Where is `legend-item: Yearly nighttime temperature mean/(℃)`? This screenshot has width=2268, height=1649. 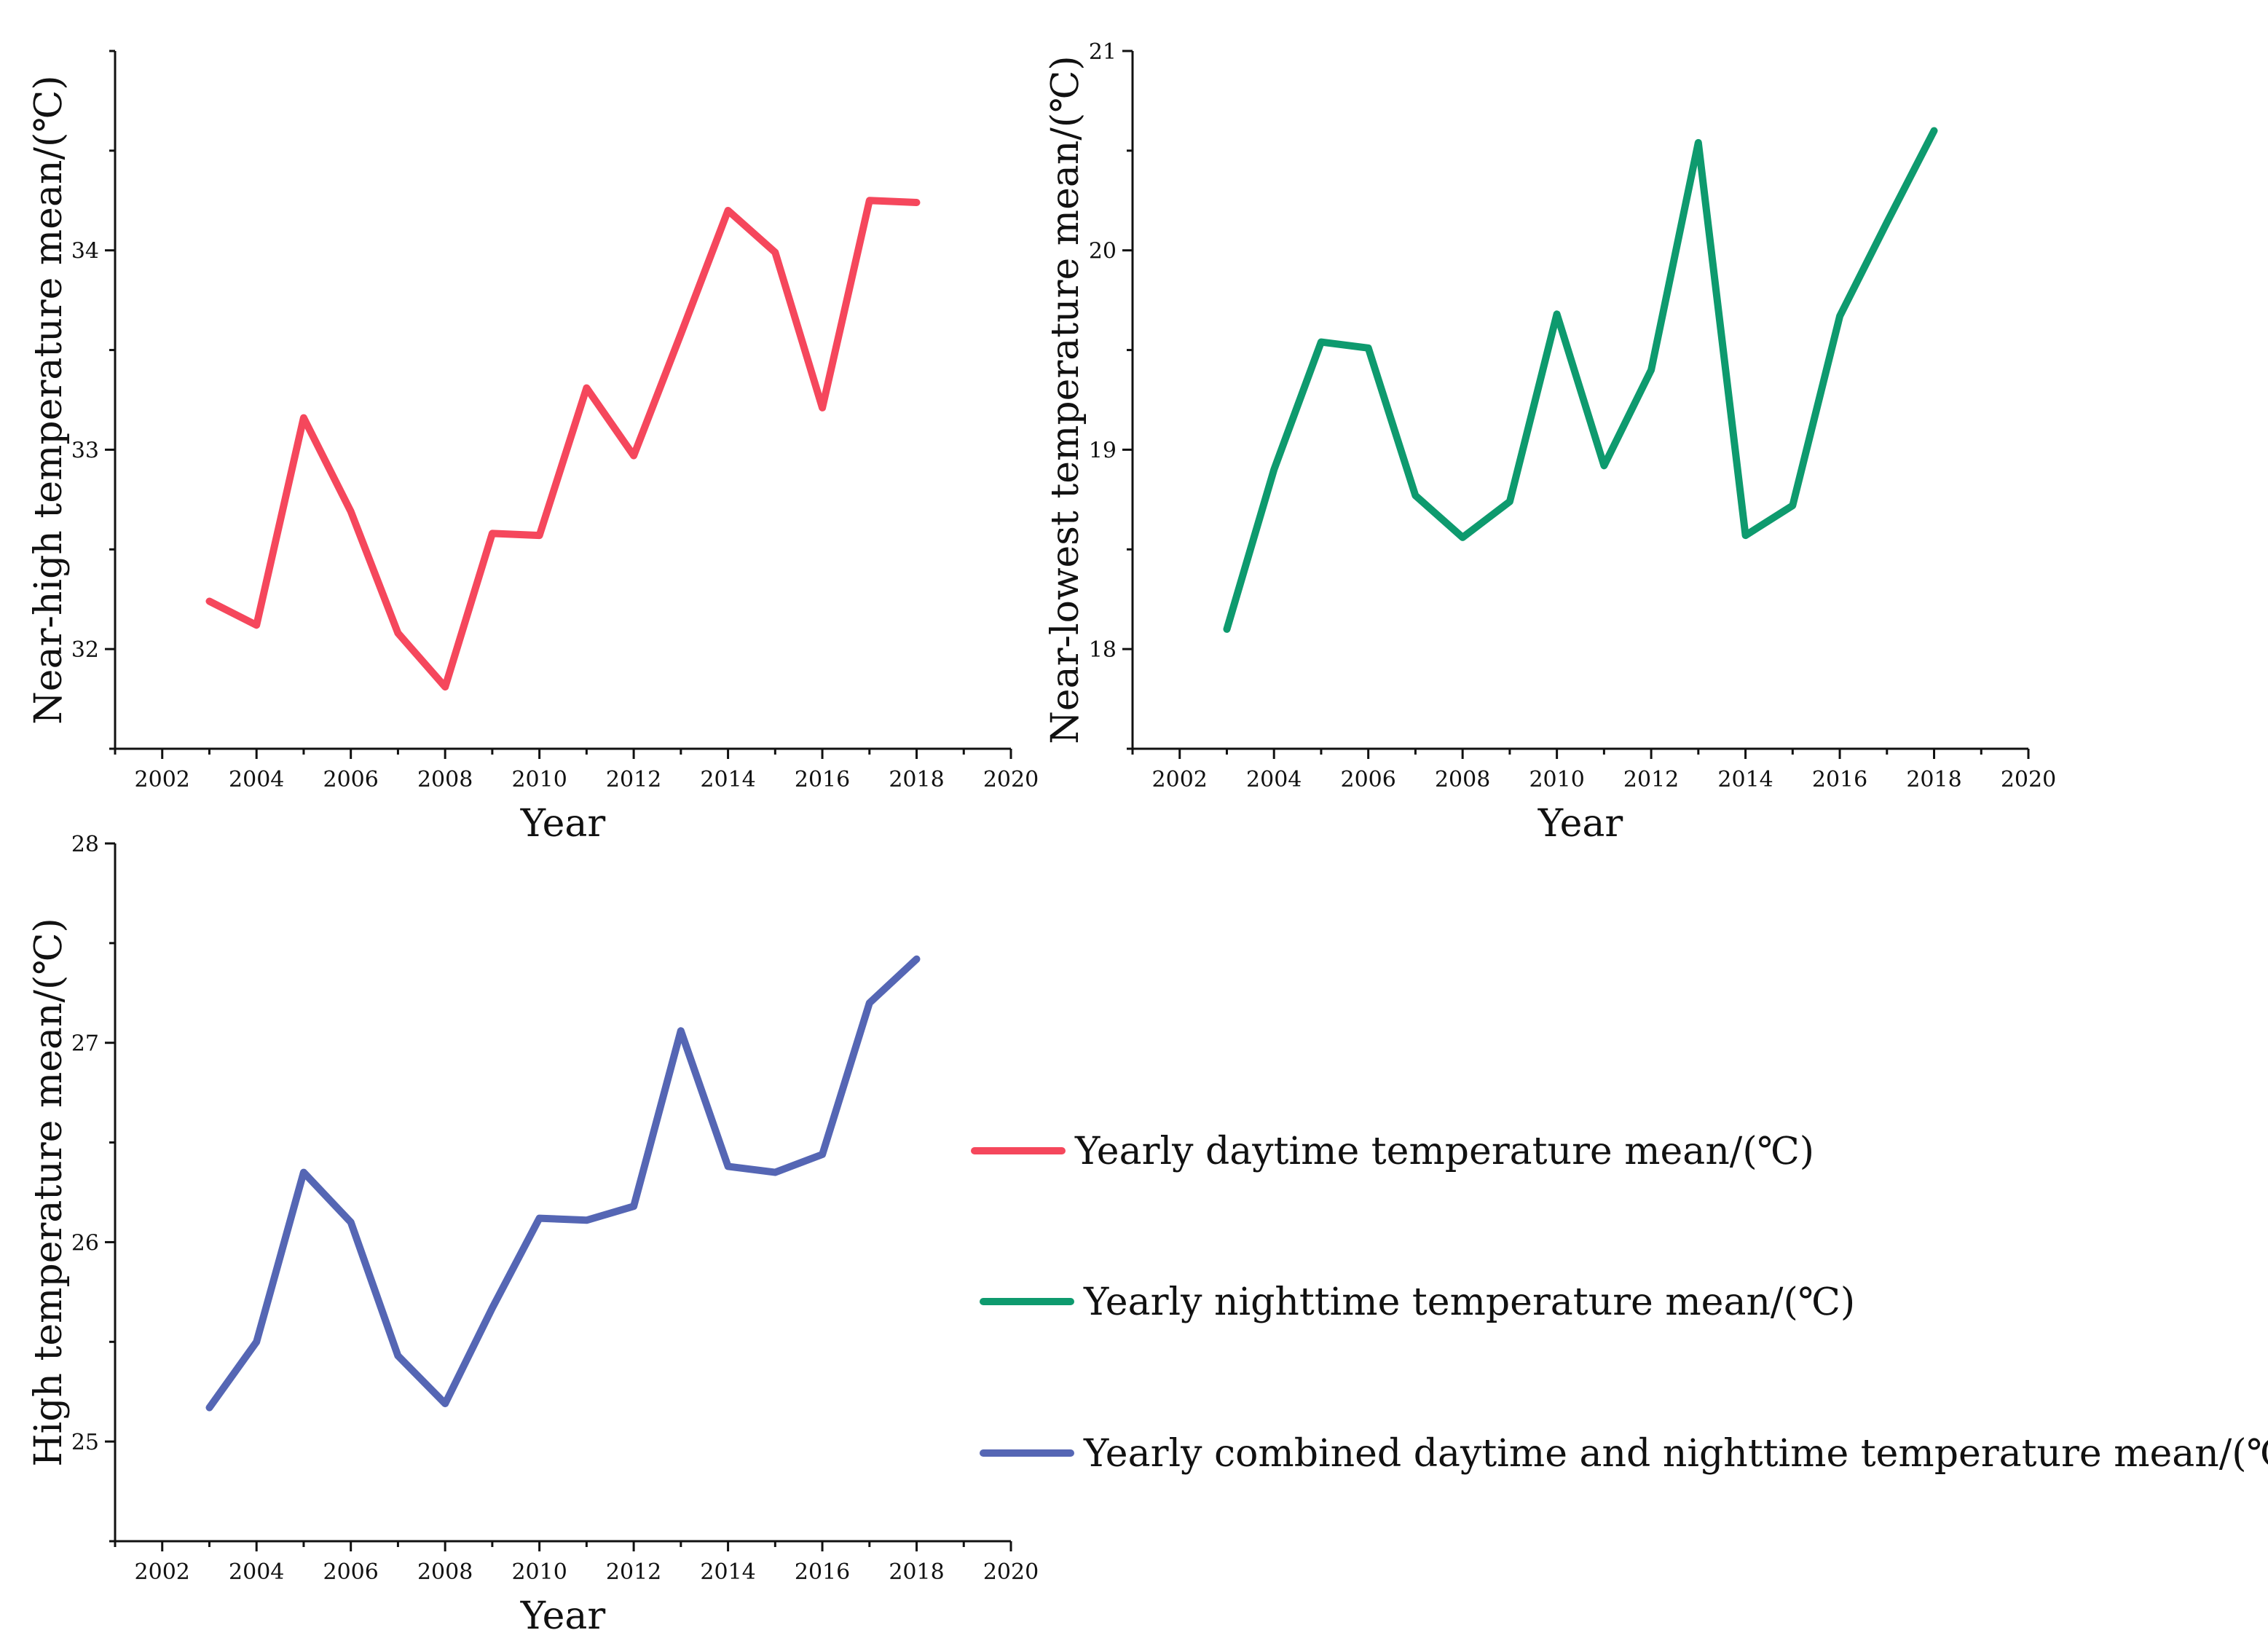 legend-item: Yearly nighttime temperature mean/(℃) is located at coordinates (1417, 1302).